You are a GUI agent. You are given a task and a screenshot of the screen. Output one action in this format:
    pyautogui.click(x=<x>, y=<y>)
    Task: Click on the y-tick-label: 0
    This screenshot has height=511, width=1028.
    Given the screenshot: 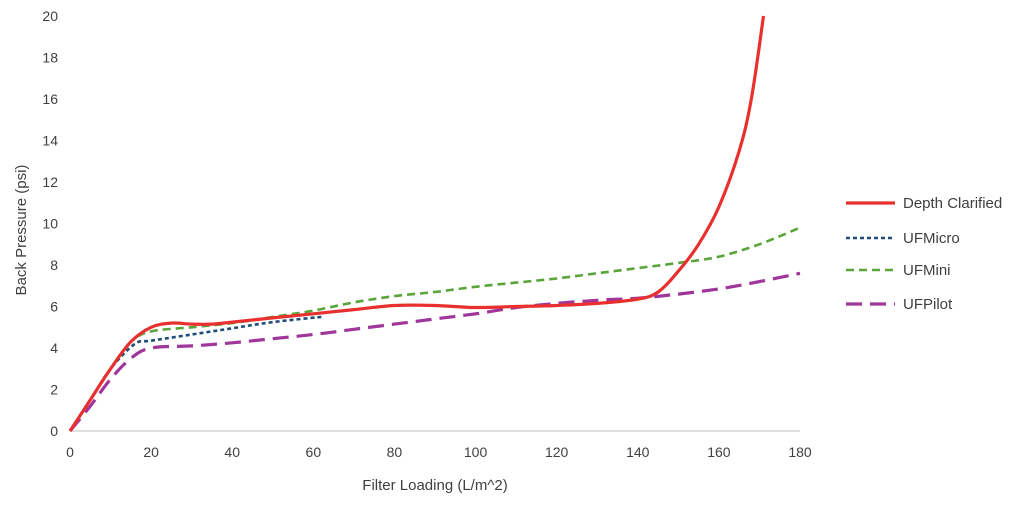 What is the action you would take?
    pyautogui.click(x=54, y=431)
    